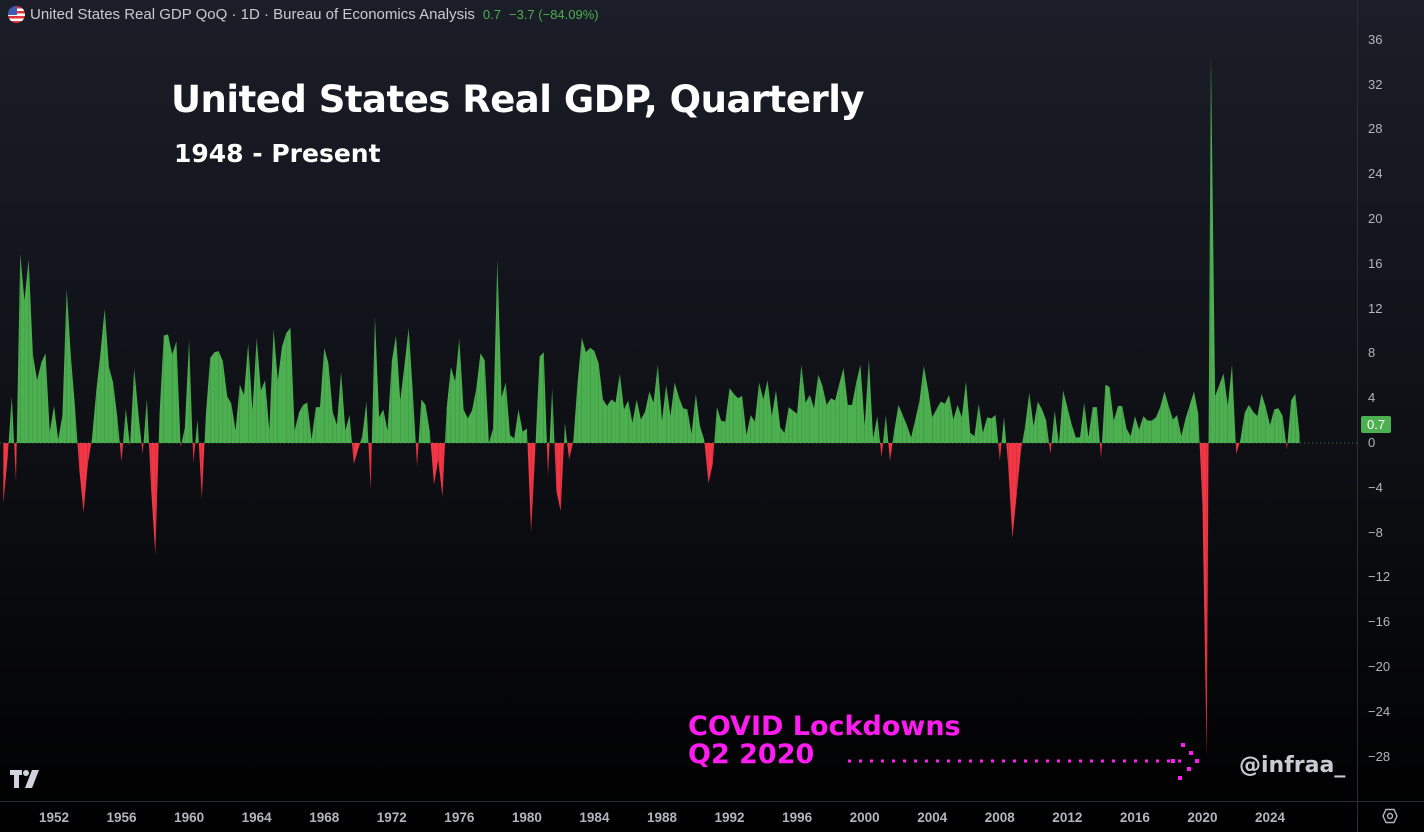 This screenshot has height=832, width=1424. What do you see at coordinates (824, 726) in the screenshot?
I see `annotation-line-1: COVID Lockdowns` at bounding box center [824, 726].